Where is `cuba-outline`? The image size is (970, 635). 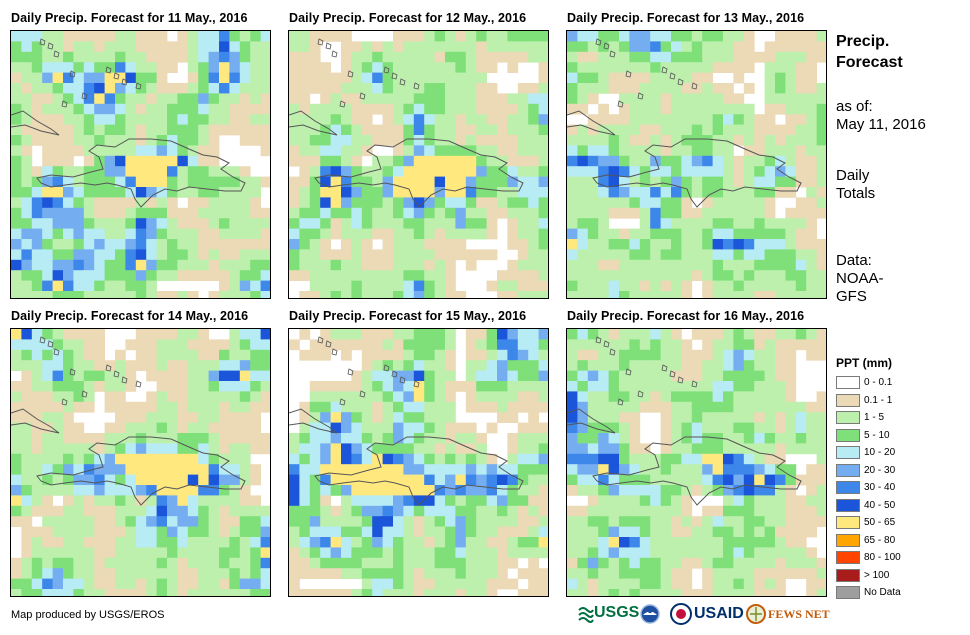 cuba-outline is located at coordinates (591, 123).